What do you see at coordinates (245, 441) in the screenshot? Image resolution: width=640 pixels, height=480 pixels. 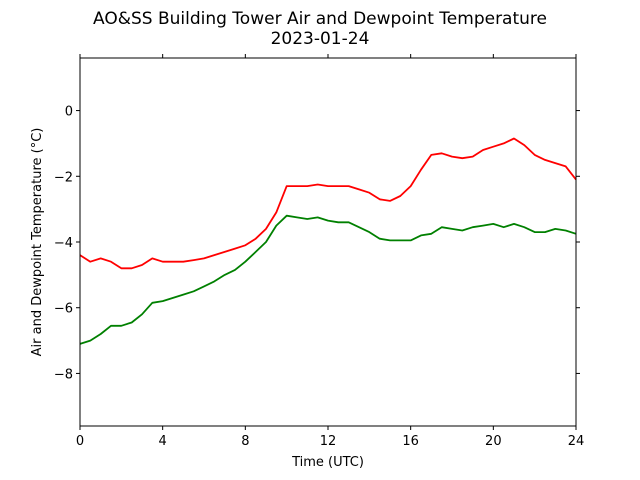 I see `x-tick-label: 8` at bounding box center [245, 441].